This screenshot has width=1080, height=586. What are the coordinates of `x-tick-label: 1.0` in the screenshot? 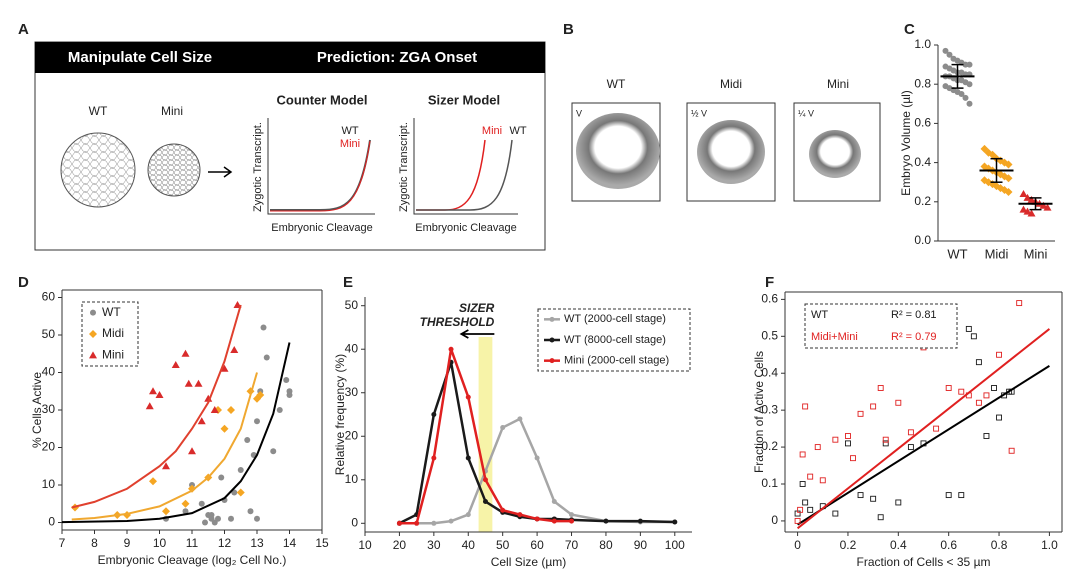 It's located at (1049, 545).